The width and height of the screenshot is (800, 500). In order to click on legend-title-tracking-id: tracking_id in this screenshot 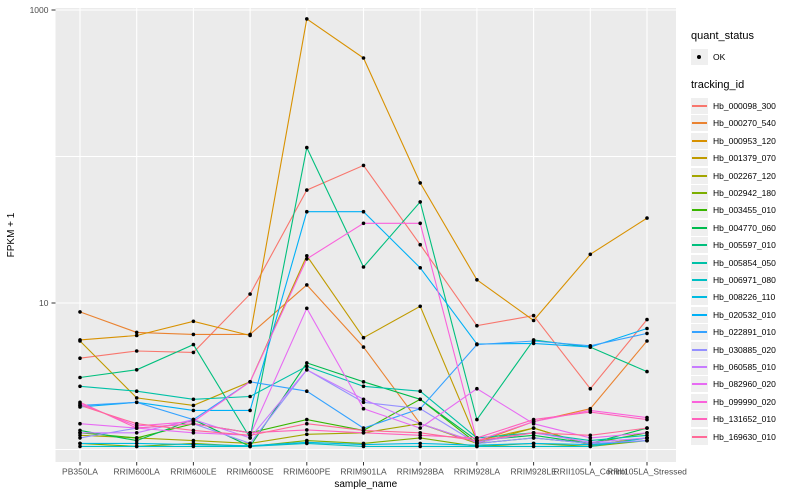, I will do `click(718, 85)`.